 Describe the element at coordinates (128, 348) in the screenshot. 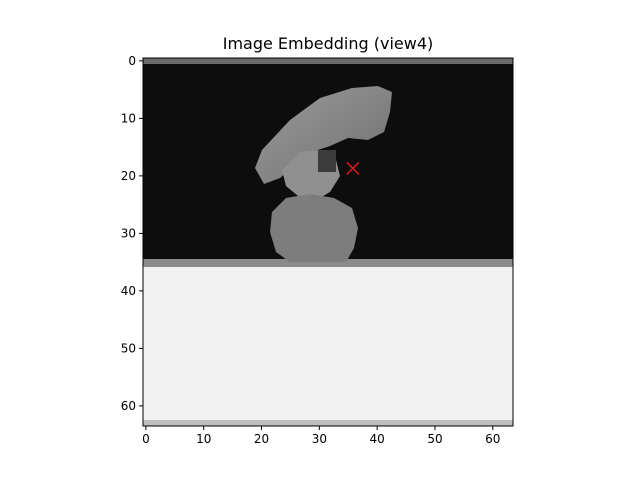

I see `y-tick-label: 50` at that location.